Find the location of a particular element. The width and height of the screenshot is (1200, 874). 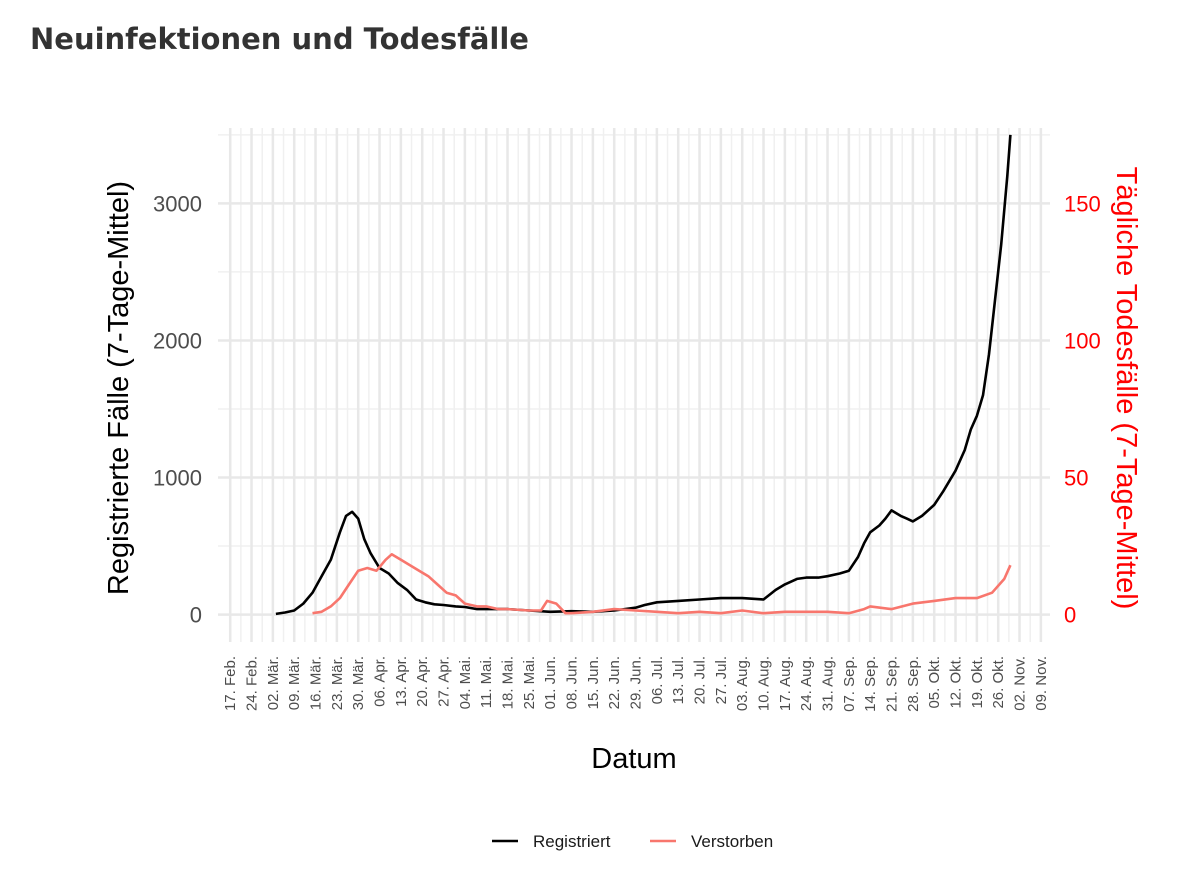

right-axis-ticks: 0 50 100 150 is located at coordinates (1082, 409).